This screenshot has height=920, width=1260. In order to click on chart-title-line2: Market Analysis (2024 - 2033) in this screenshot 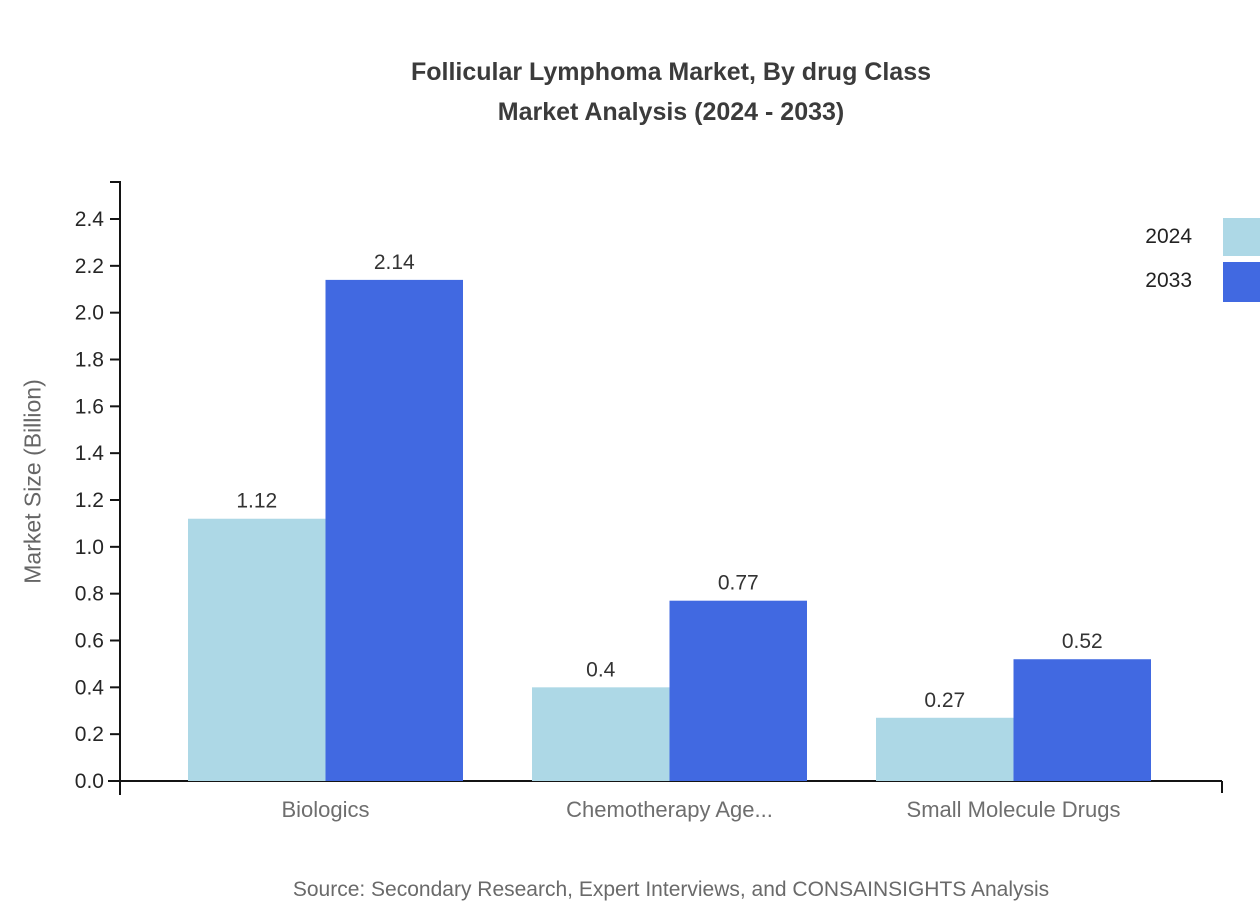, I will do `click(671, 112)`.